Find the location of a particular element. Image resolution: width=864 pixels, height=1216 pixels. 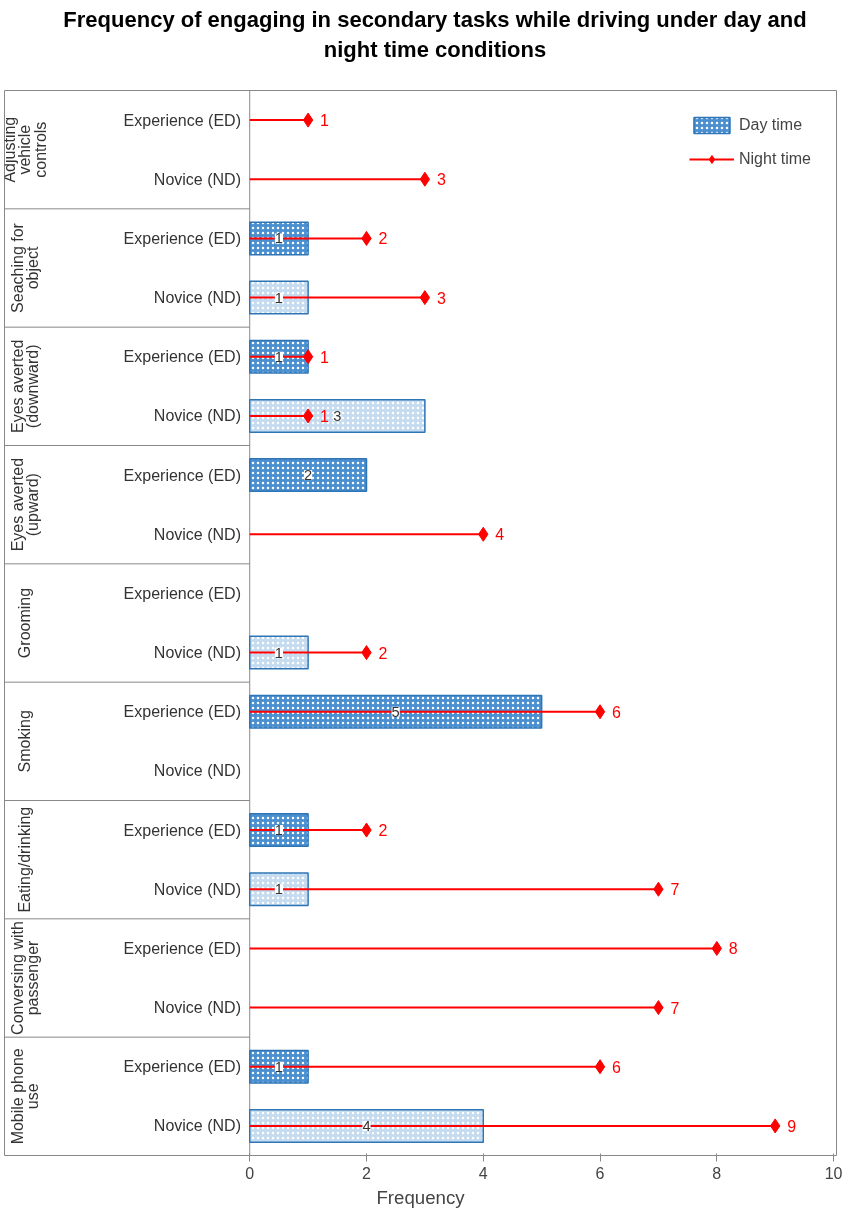

text: Conversing with passenger is located at coordinates (25, 978).